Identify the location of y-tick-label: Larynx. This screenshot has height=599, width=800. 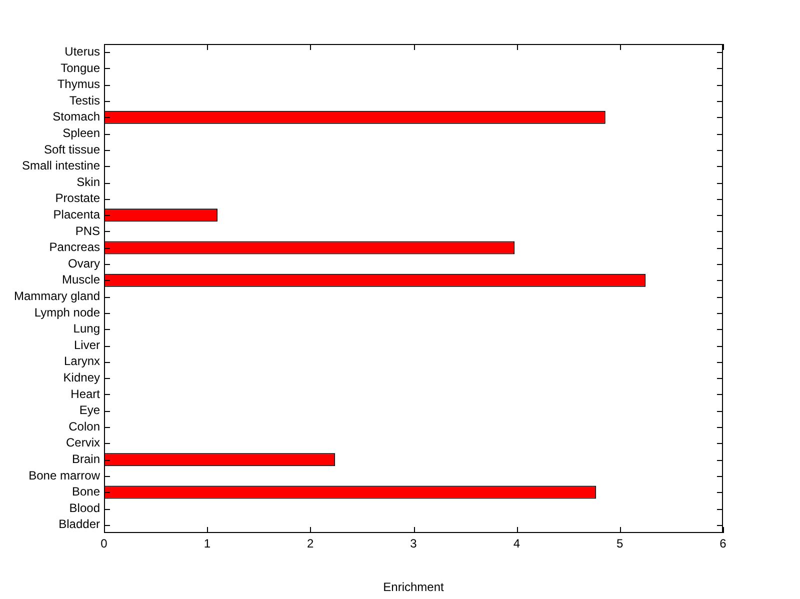
(82, 361).